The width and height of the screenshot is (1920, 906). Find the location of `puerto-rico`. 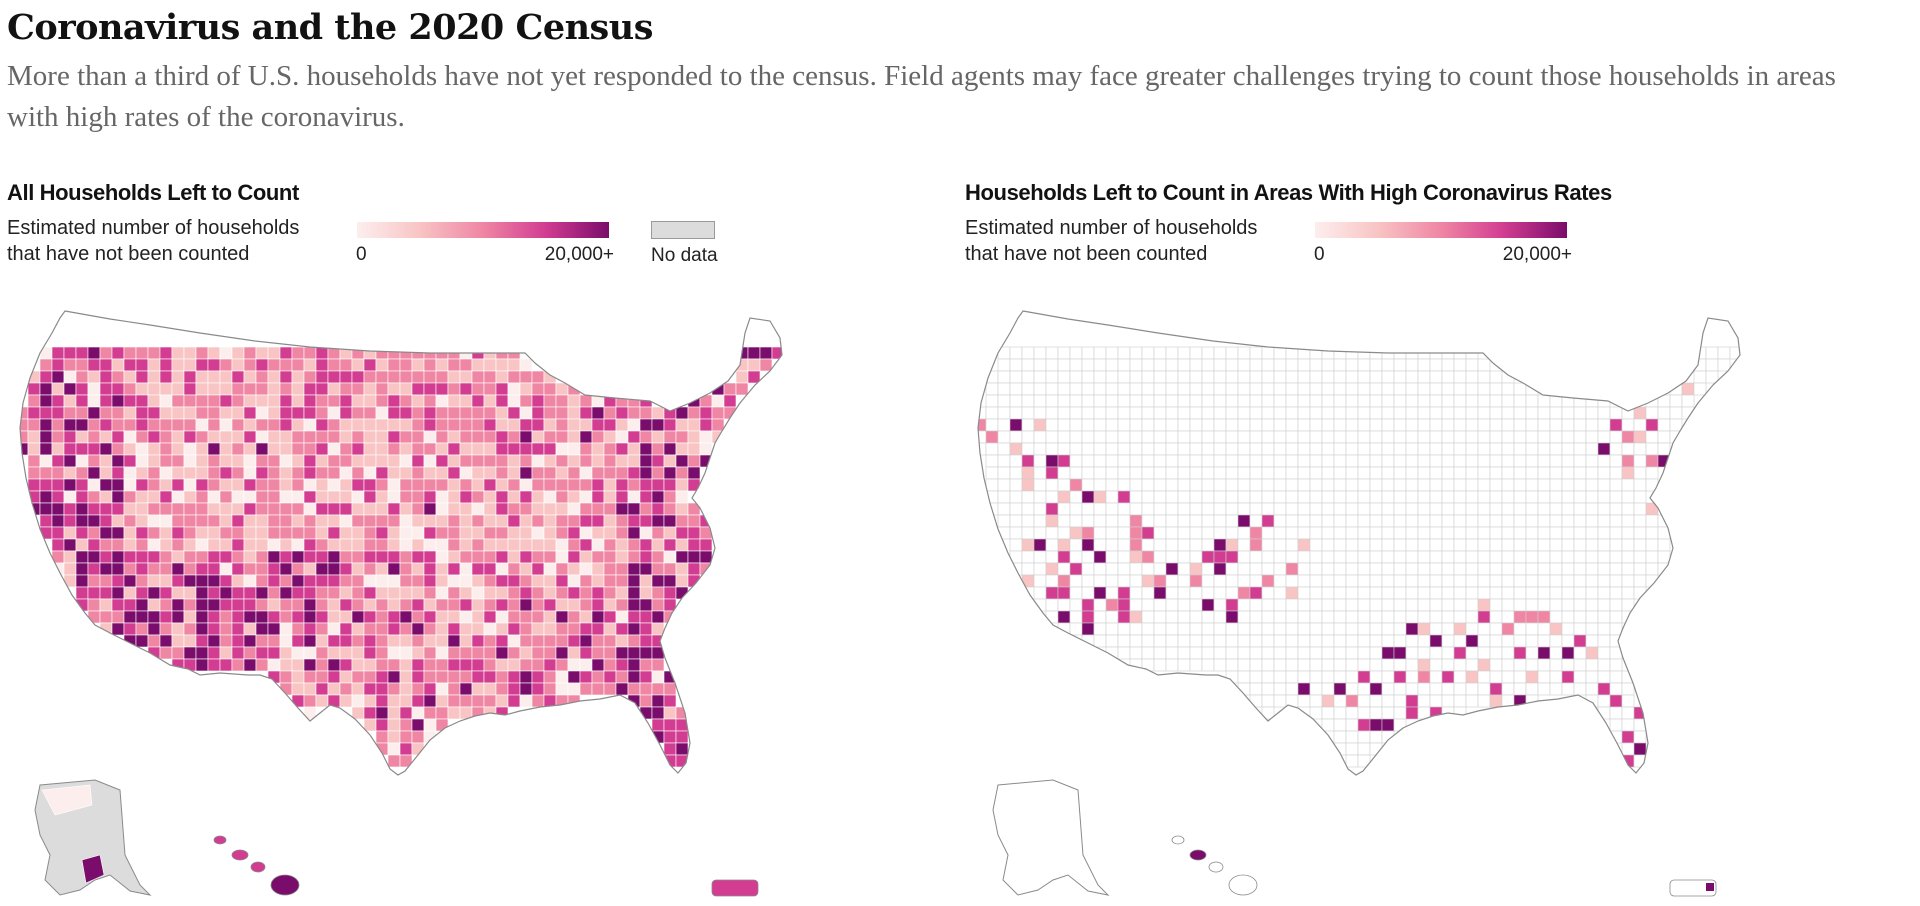

puerto-rico is located at coordinates (1693, 888).